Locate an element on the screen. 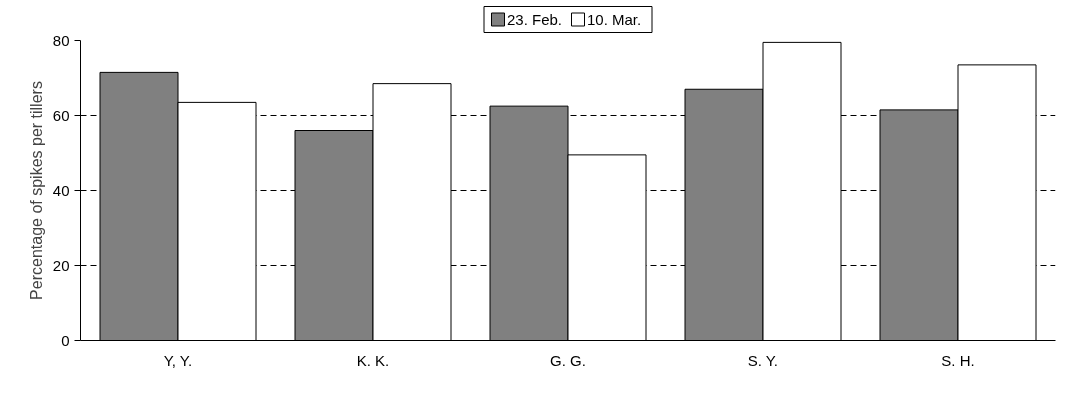 The image size is (1090, 415). x-tick-label: Y, Y. is located at coordinates (178, 360).